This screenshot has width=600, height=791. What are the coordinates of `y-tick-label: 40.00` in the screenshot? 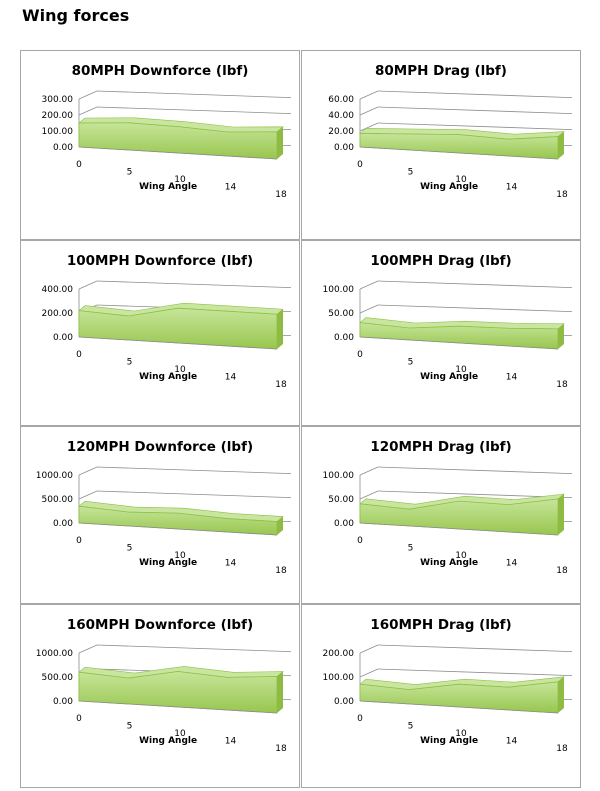 It's located at (341, 116).